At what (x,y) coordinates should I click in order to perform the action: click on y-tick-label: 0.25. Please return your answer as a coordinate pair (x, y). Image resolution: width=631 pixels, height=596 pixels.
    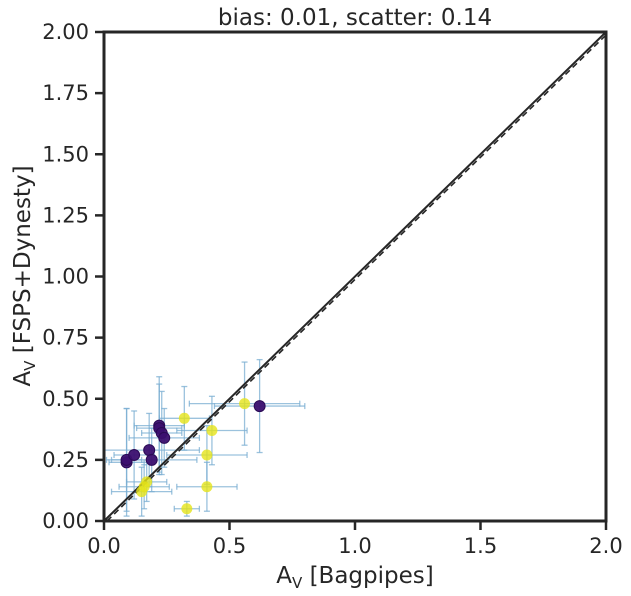
    Looking at the image, I should click on (65, 460).